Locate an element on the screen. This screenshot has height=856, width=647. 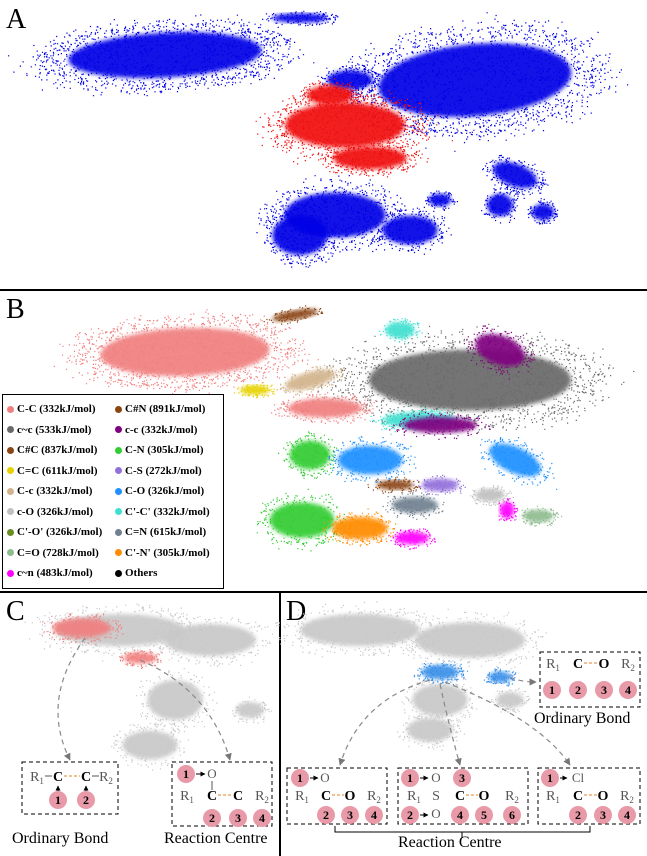
cloud-d-gray-island is located at coordinates (511, 700).